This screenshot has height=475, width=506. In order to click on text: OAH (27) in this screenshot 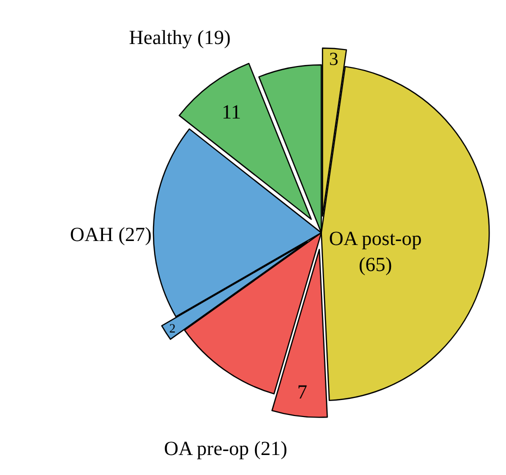, I will do `click(111, 235)`.